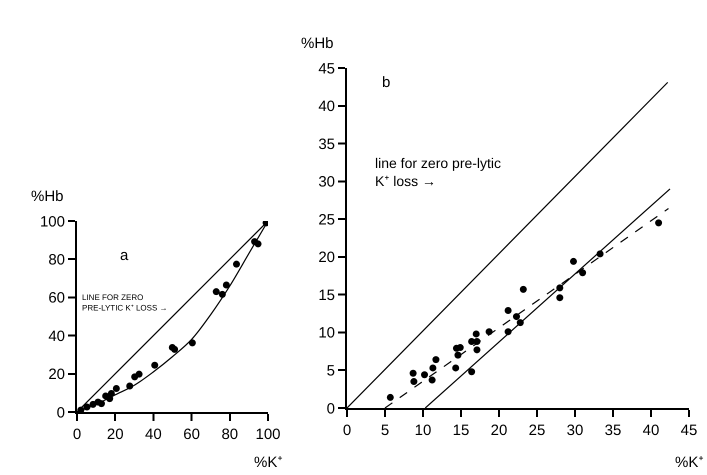 This screenshot has width=707, height=475. I want to click on x-tick-label: 80, so click(229, 434).